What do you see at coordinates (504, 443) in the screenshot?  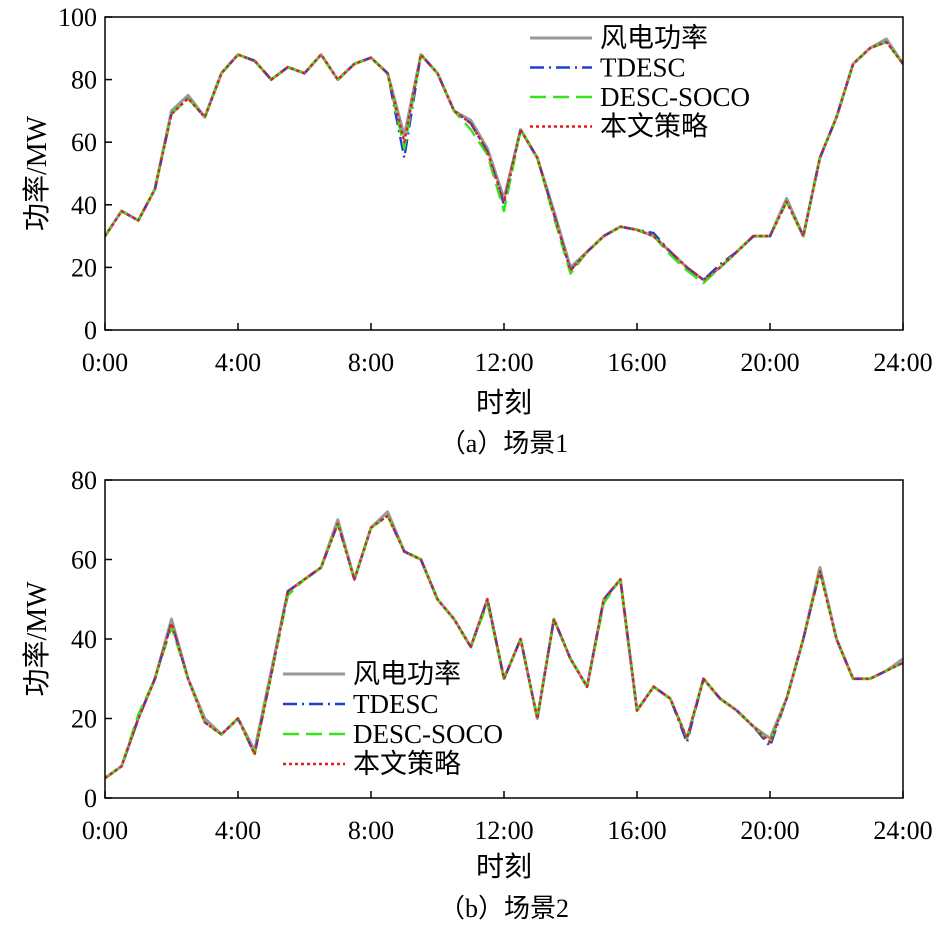 I see `chart-caption: （a）场景1` at bounding box center [504, 443].